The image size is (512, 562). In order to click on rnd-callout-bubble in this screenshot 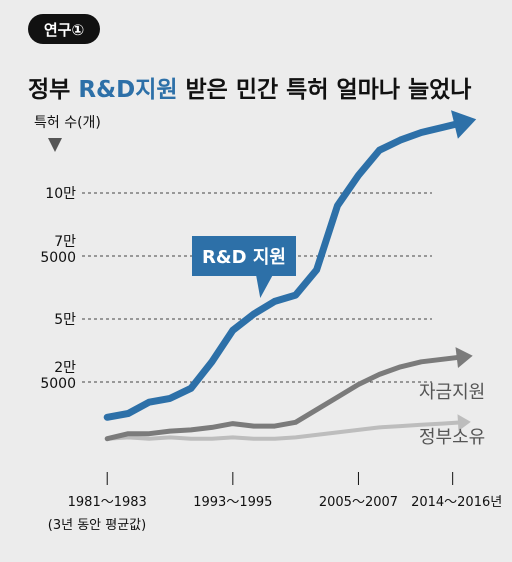, I will do `click(244, 267)`.